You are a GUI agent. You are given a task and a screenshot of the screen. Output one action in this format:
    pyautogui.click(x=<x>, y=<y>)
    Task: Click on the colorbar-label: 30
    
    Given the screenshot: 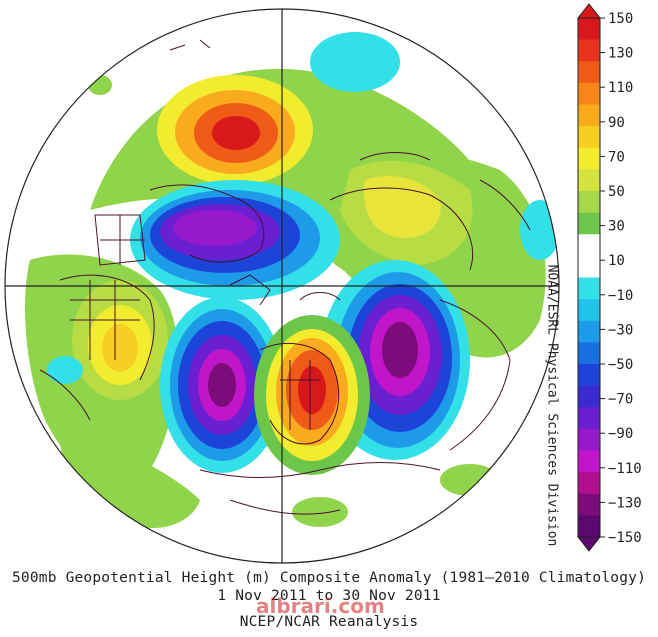 What is the action you would take?
    pyautogui.click(x=616, y=227)
    